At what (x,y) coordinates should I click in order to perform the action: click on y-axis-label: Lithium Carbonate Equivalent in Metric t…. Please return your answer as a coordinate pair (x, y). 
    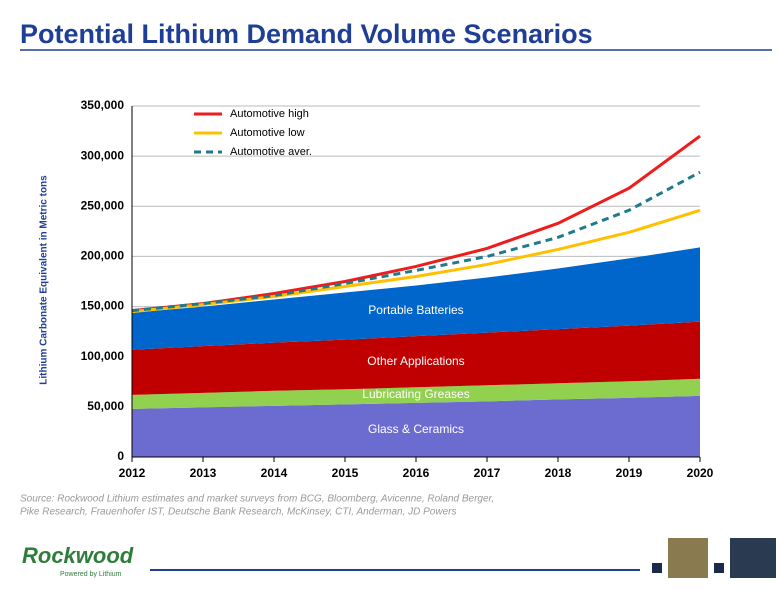
    Looking at the image, I should click on (44, 280).